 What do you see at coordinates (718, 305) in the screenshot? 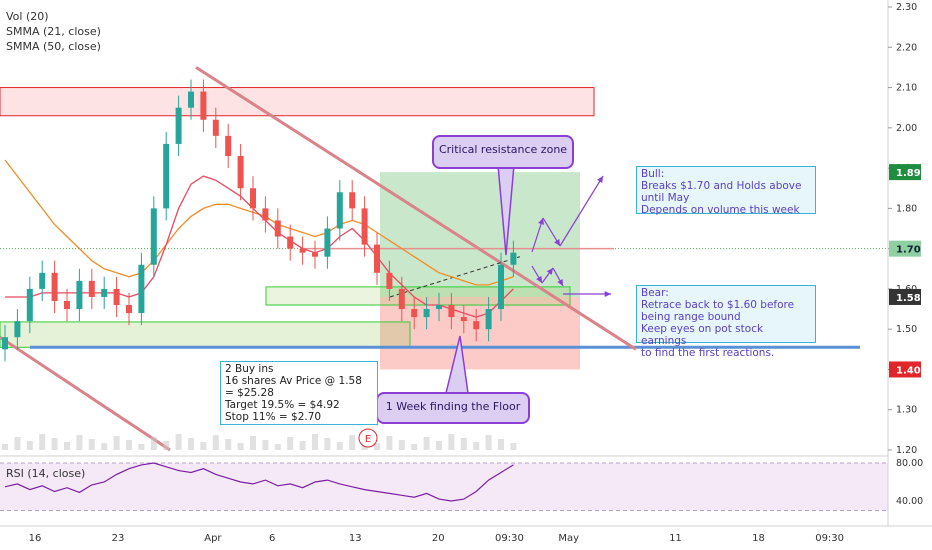
I see `bear-line: Retrace back to $1.60 before` at bounding box center [718, 305].